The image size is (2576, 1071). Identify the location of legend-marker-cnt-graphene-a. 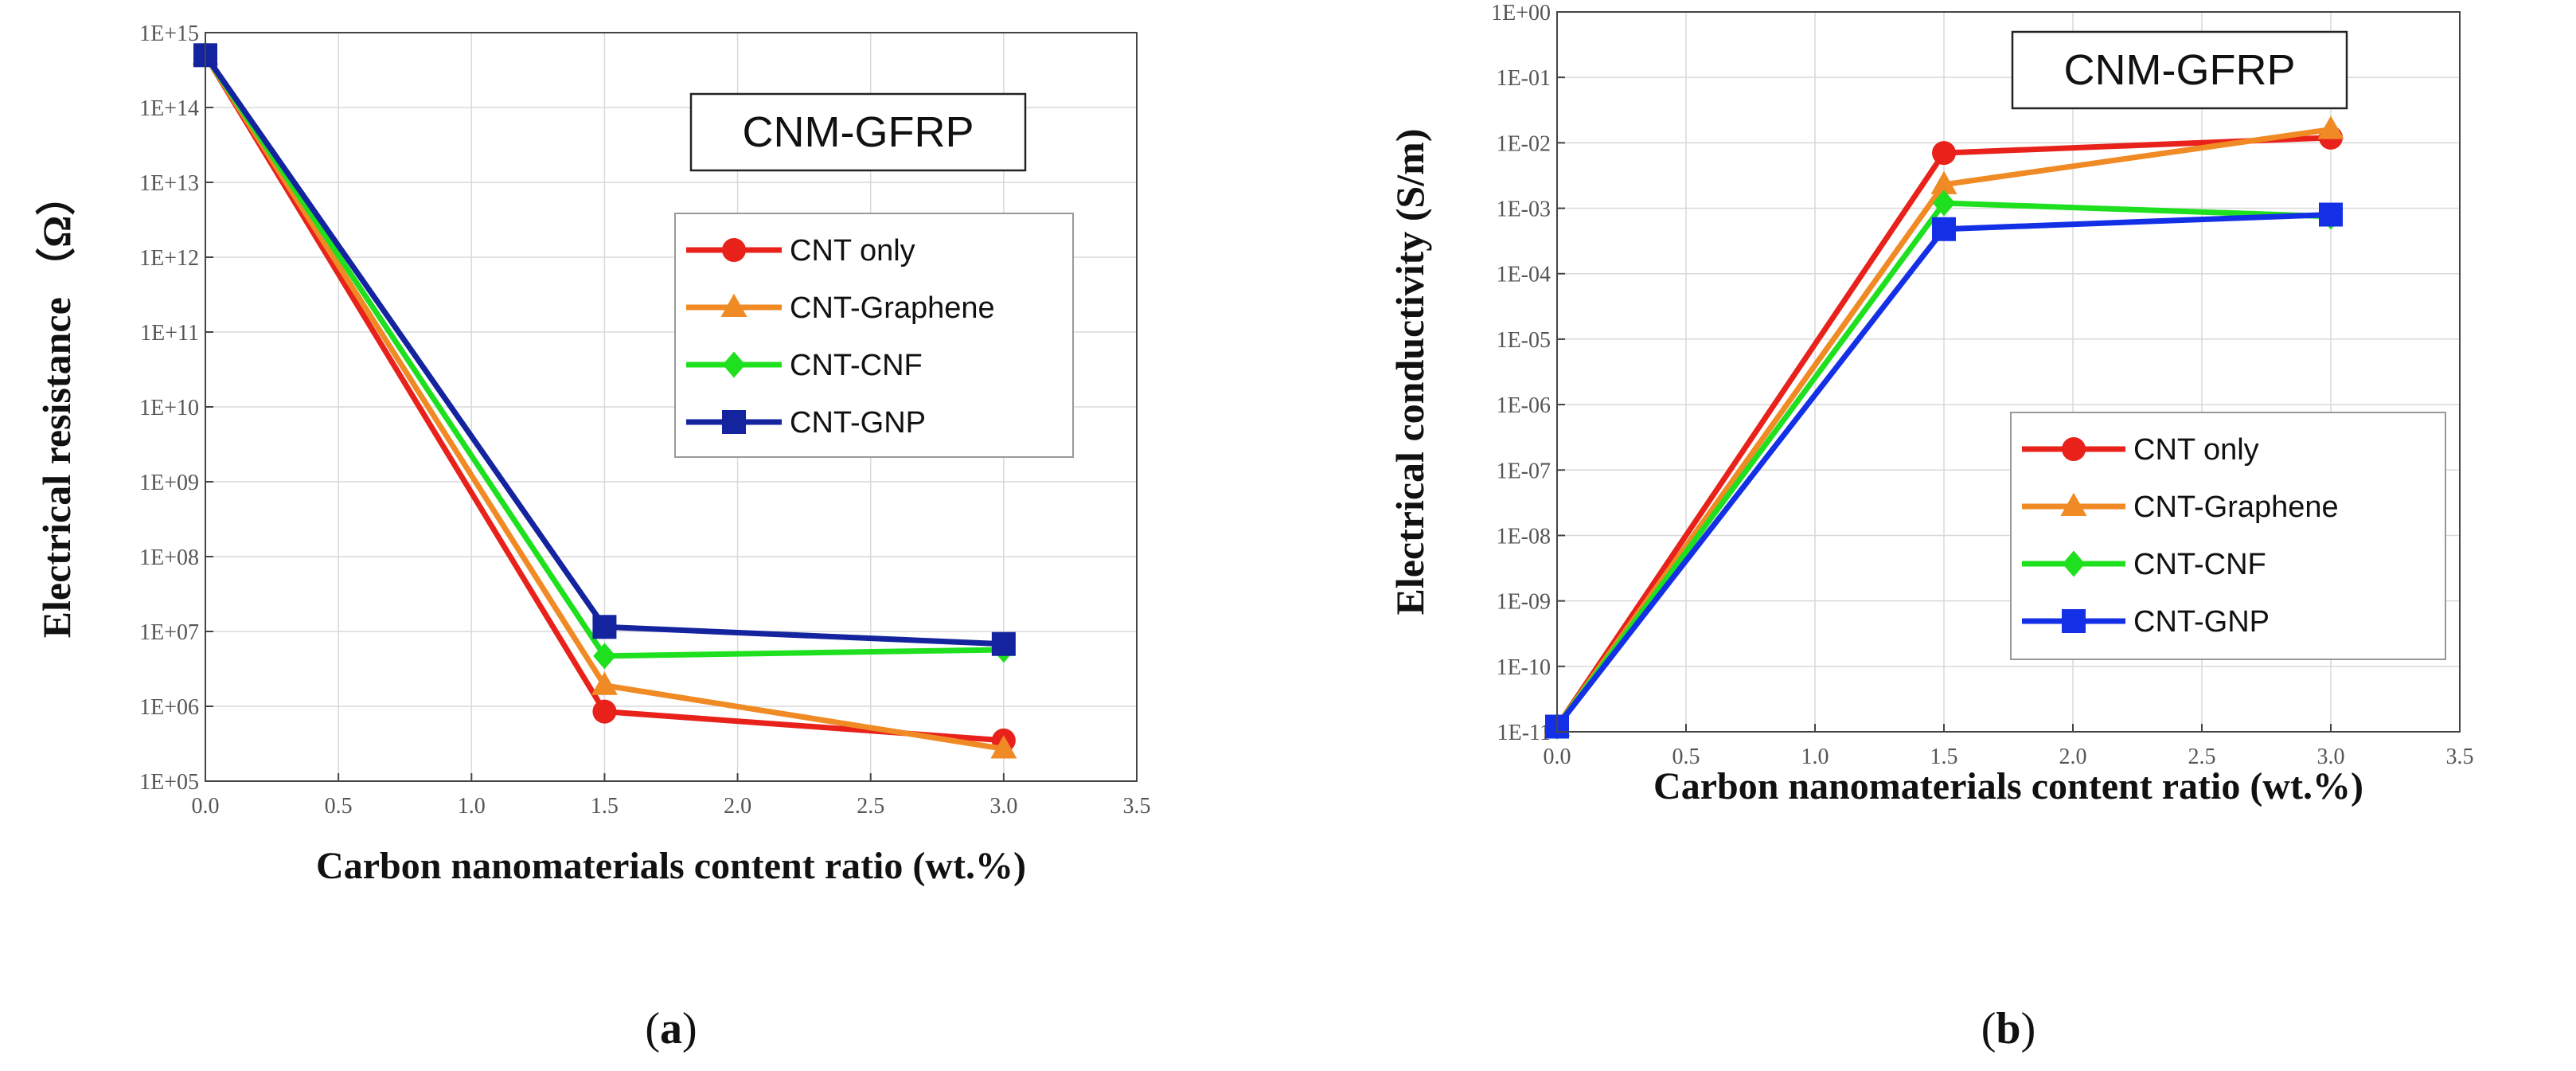
(733, 305).